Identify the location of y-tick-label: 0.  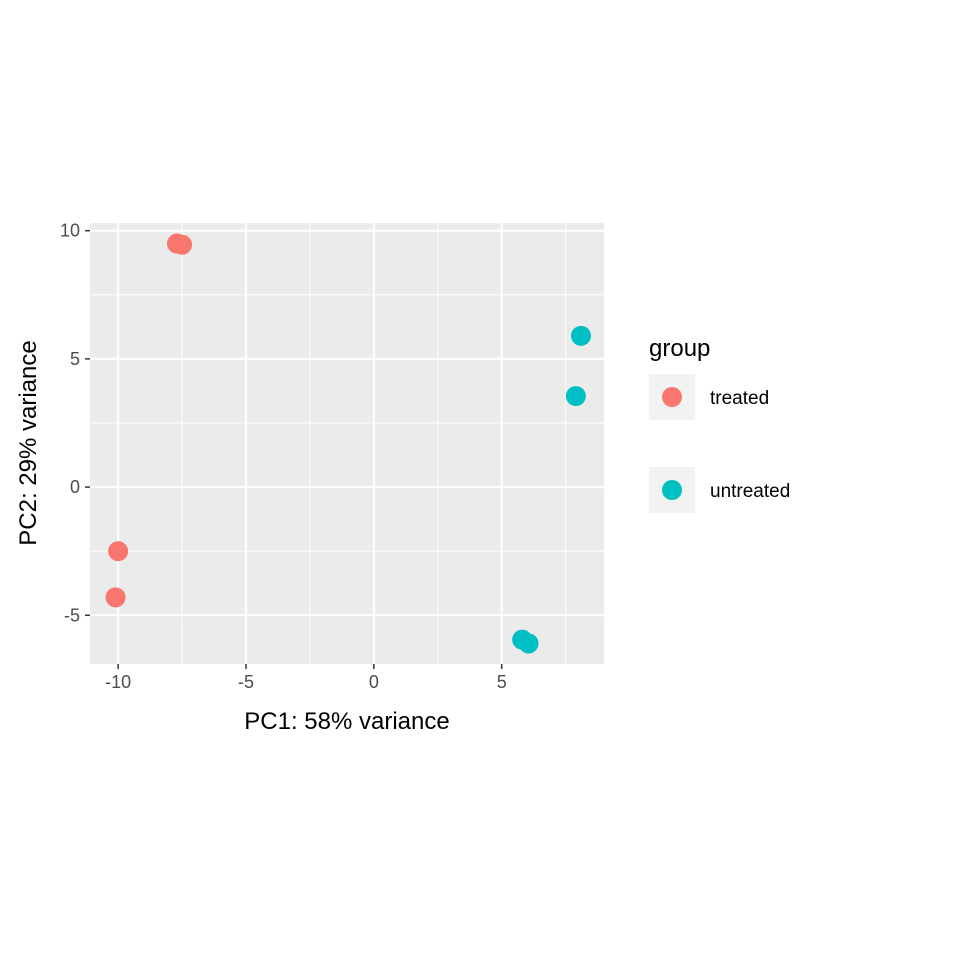
(75, 487).